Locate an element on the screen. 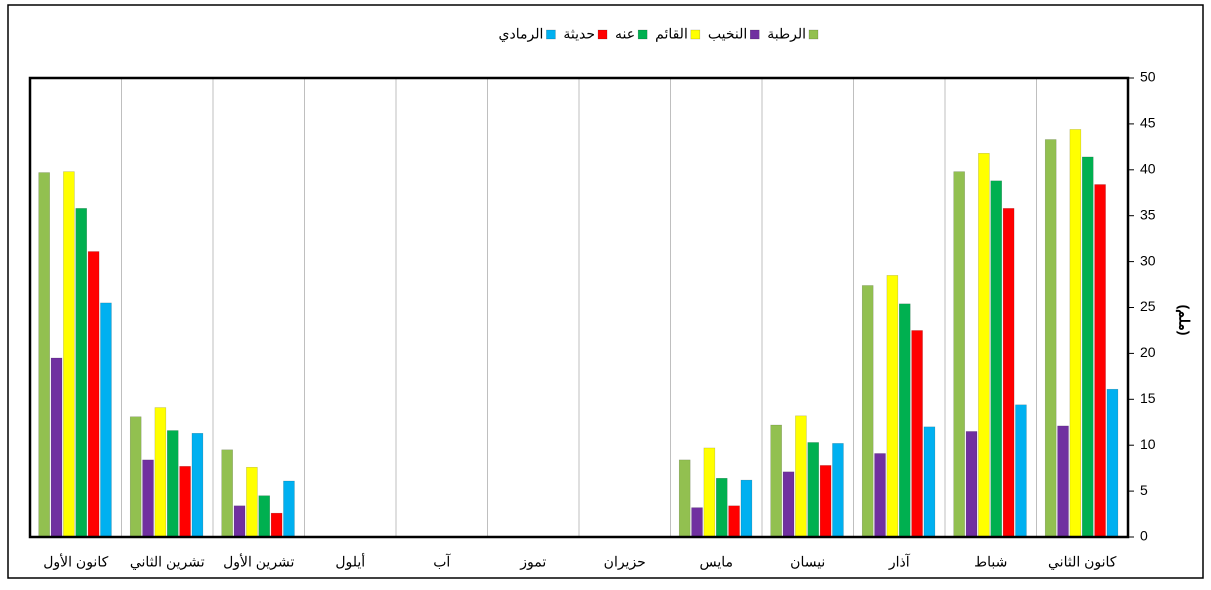 This screenshot has width=1211, height=590. y-tick-label: 50 is located at coordinates (1148, 77).